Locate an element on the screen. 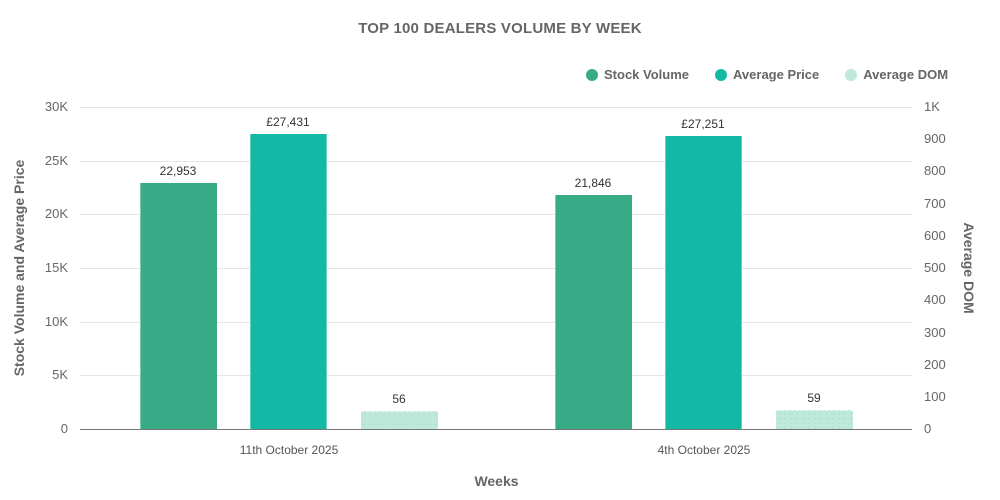  y-left-tick: 10K is located at coordinates (56, 321).